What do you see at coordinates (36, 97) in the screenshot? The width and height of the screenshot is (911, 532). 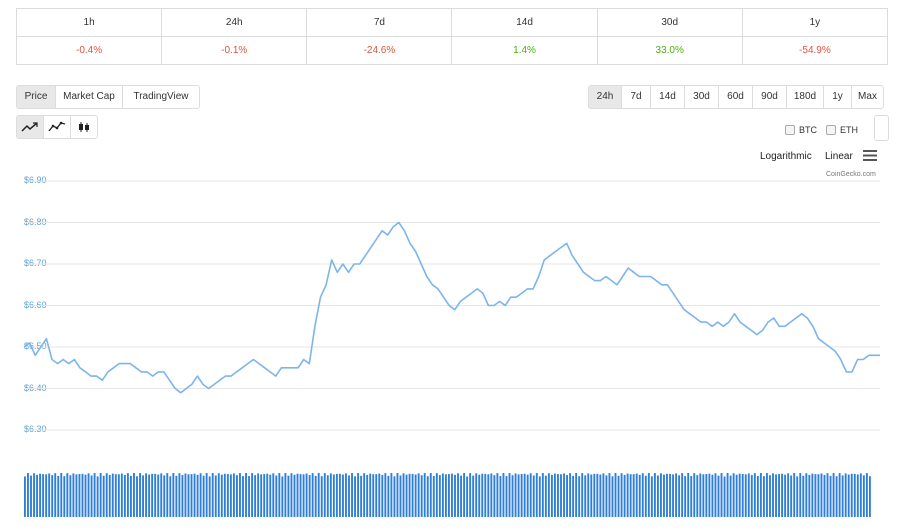 I see `tab-price: Price` at bounding box center [36, 97].